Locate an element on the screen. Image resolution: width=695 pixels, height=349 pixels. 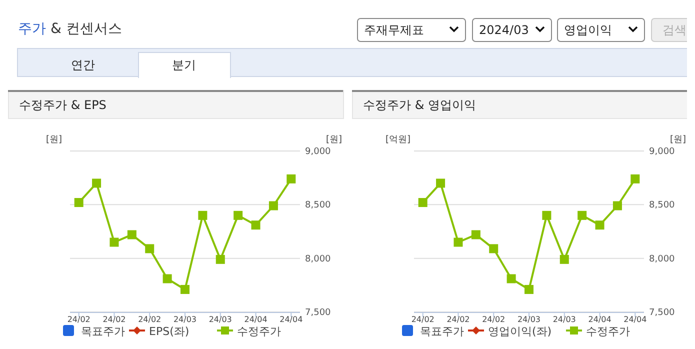
text: 검색 is located at coordinates (674, 30).